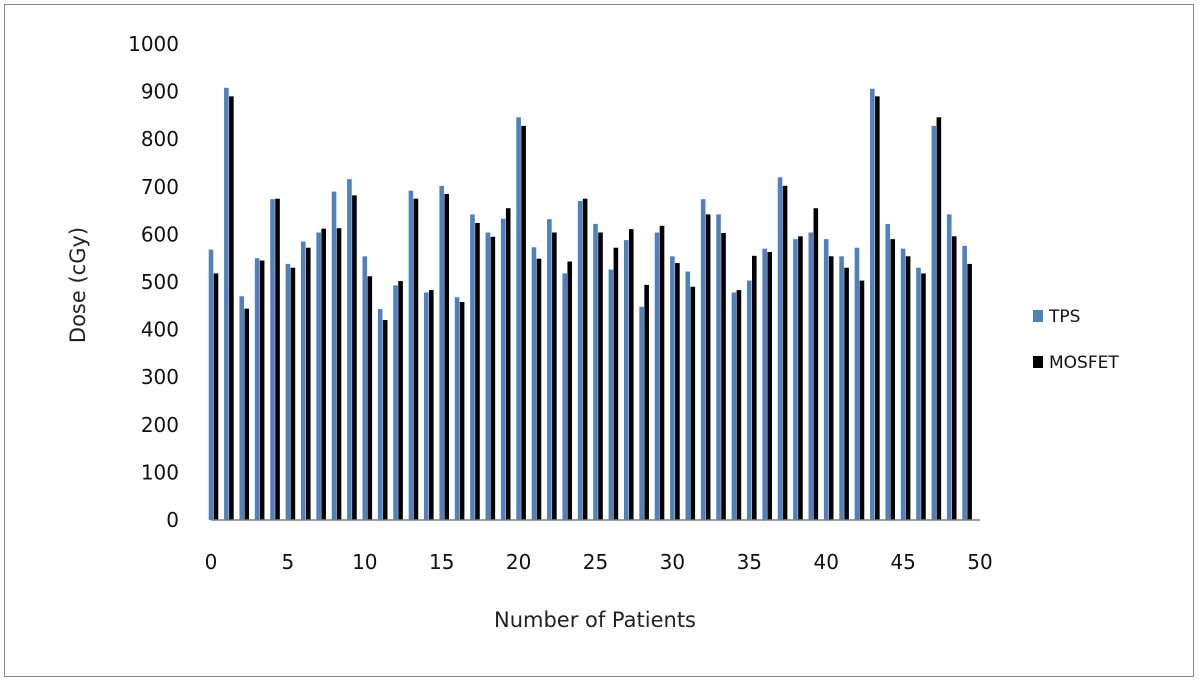  What do you see at coordinates (441, 562) in the screenshot?
I see `x-tick-label: 15` at bounding box center [441, 562].